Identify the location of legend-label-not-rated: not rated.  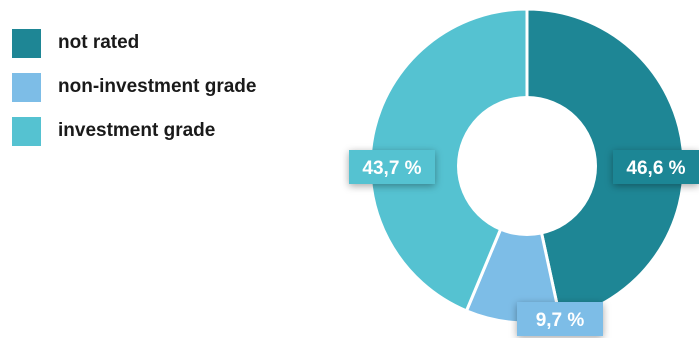
(99, 42).